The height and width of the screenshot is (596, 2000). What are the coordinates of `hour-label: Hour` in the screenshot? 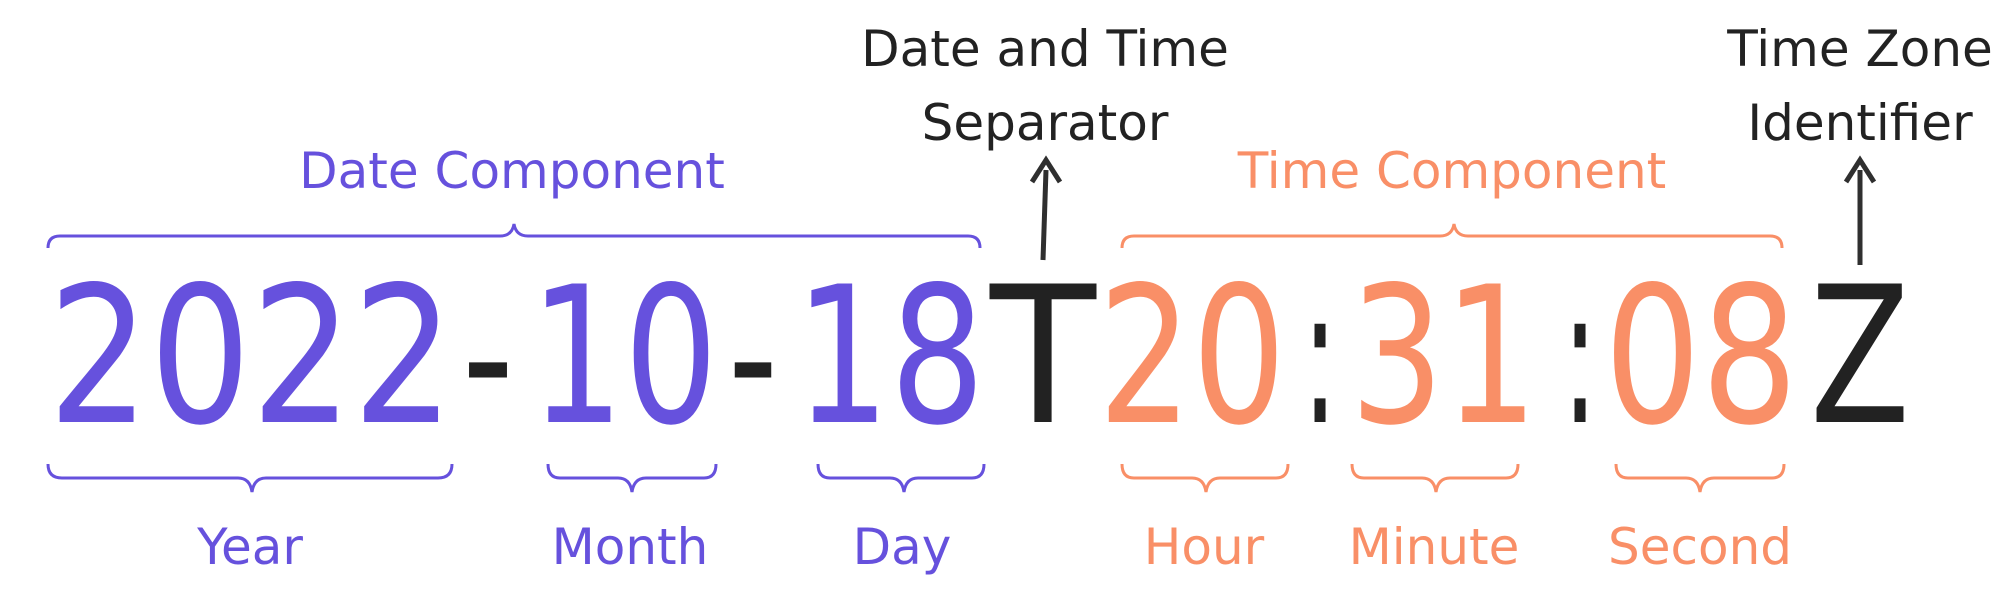 It's located at (1204, 547).